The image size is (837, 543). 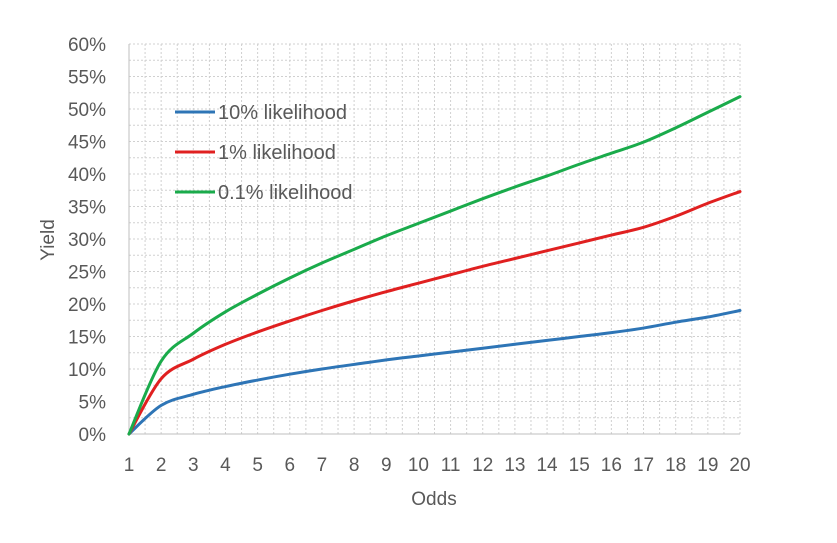 What do you see at coordinates (611, 465) in the screenshot?
I see `x-tick-label: 16` at bounding box center [611, 465].